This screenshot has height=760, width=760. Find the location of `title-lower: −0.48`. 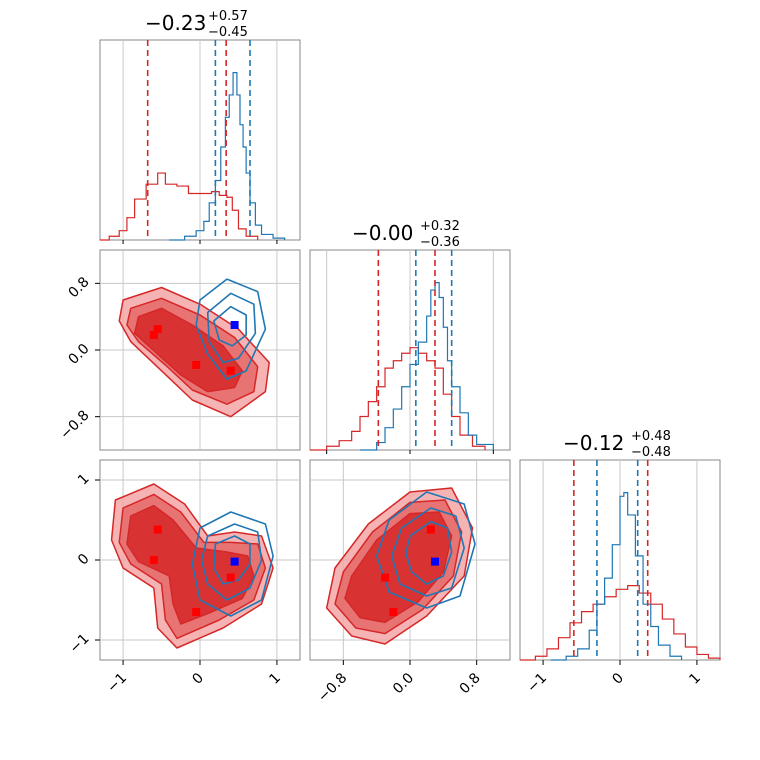

title-lower: −0.48 is located at coordinates (651, 452).